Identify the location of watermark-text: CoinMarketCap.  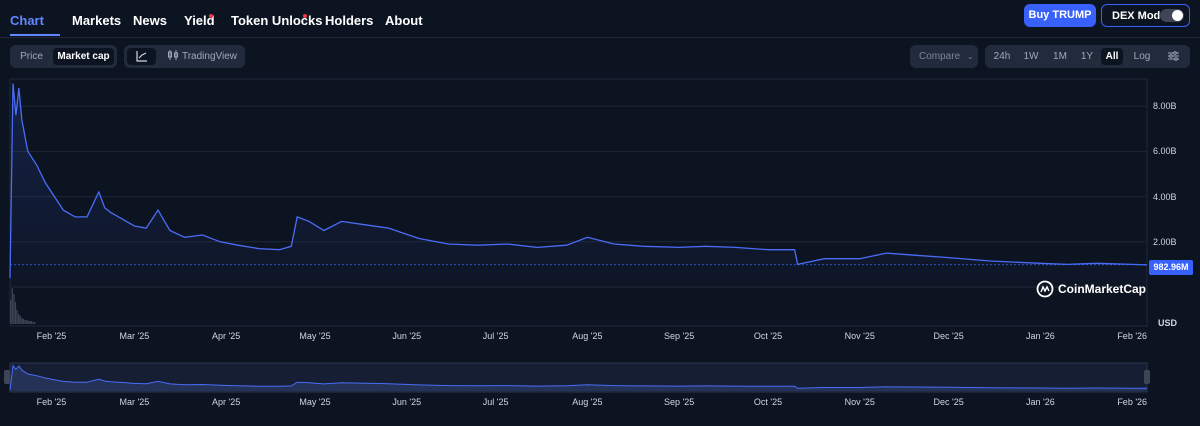
(1102, 289).